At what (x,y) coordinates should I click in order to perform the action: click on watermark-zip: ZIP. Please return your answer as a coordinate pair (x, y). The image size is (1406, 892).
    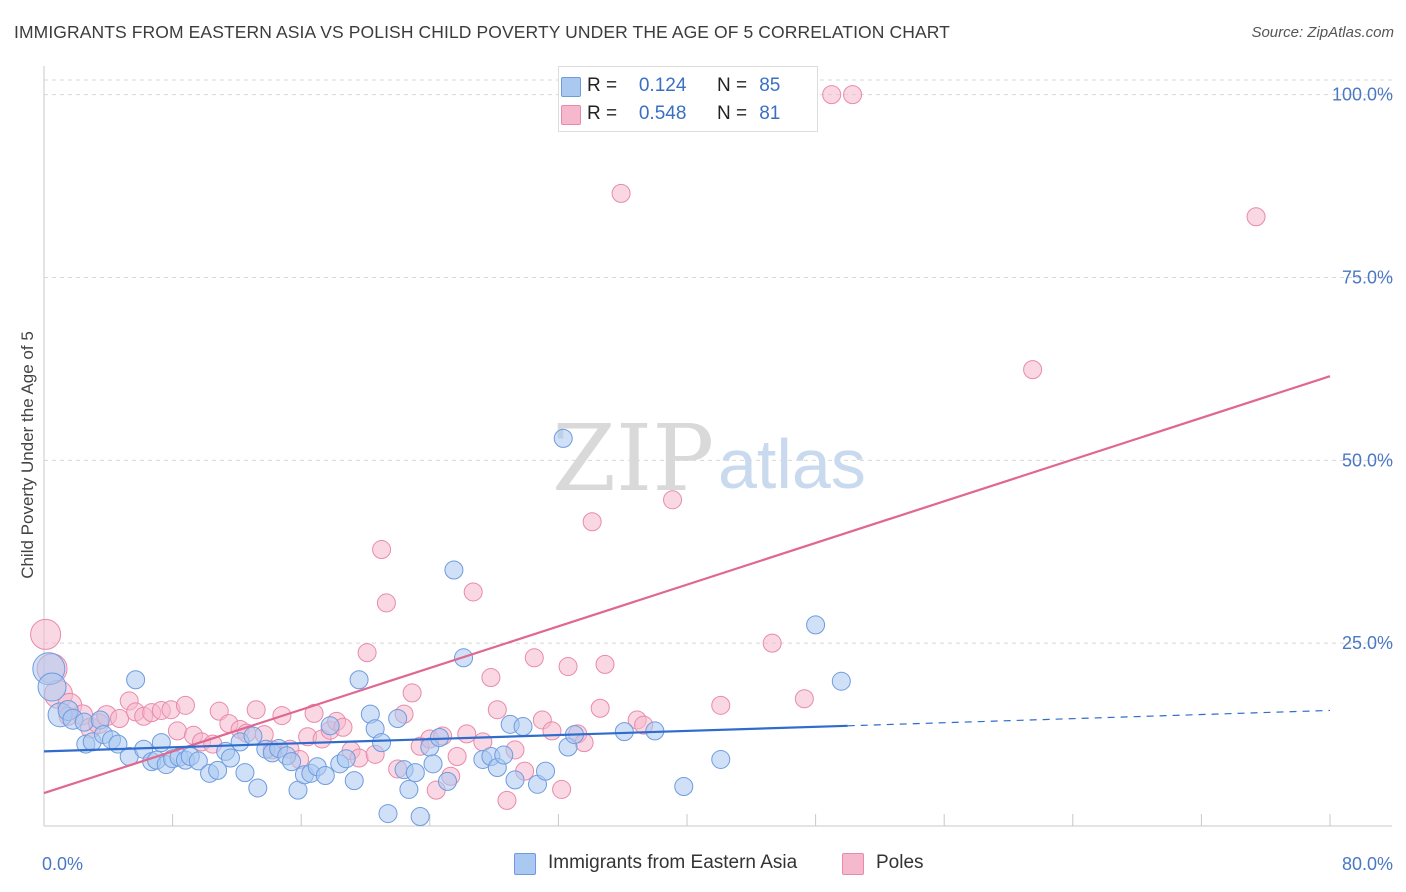
    Looking at the image, I should click on (633, 458).